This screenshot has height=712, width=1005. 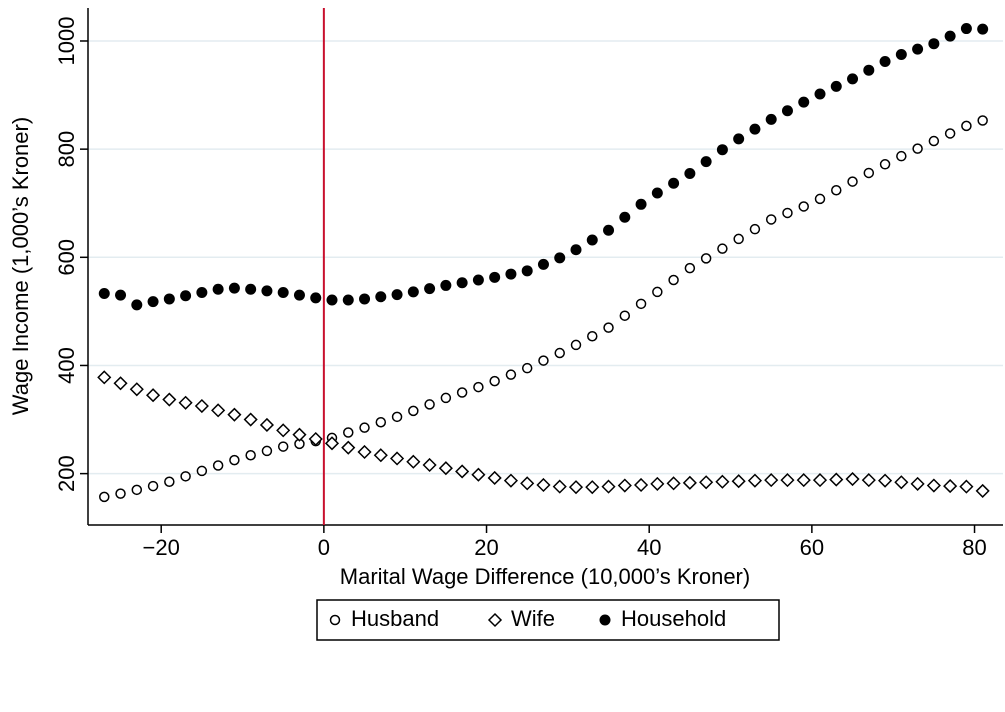 I want to click on y-axis-title: Wage Income (1,000’s Kroner), so click(x=20, y=266).